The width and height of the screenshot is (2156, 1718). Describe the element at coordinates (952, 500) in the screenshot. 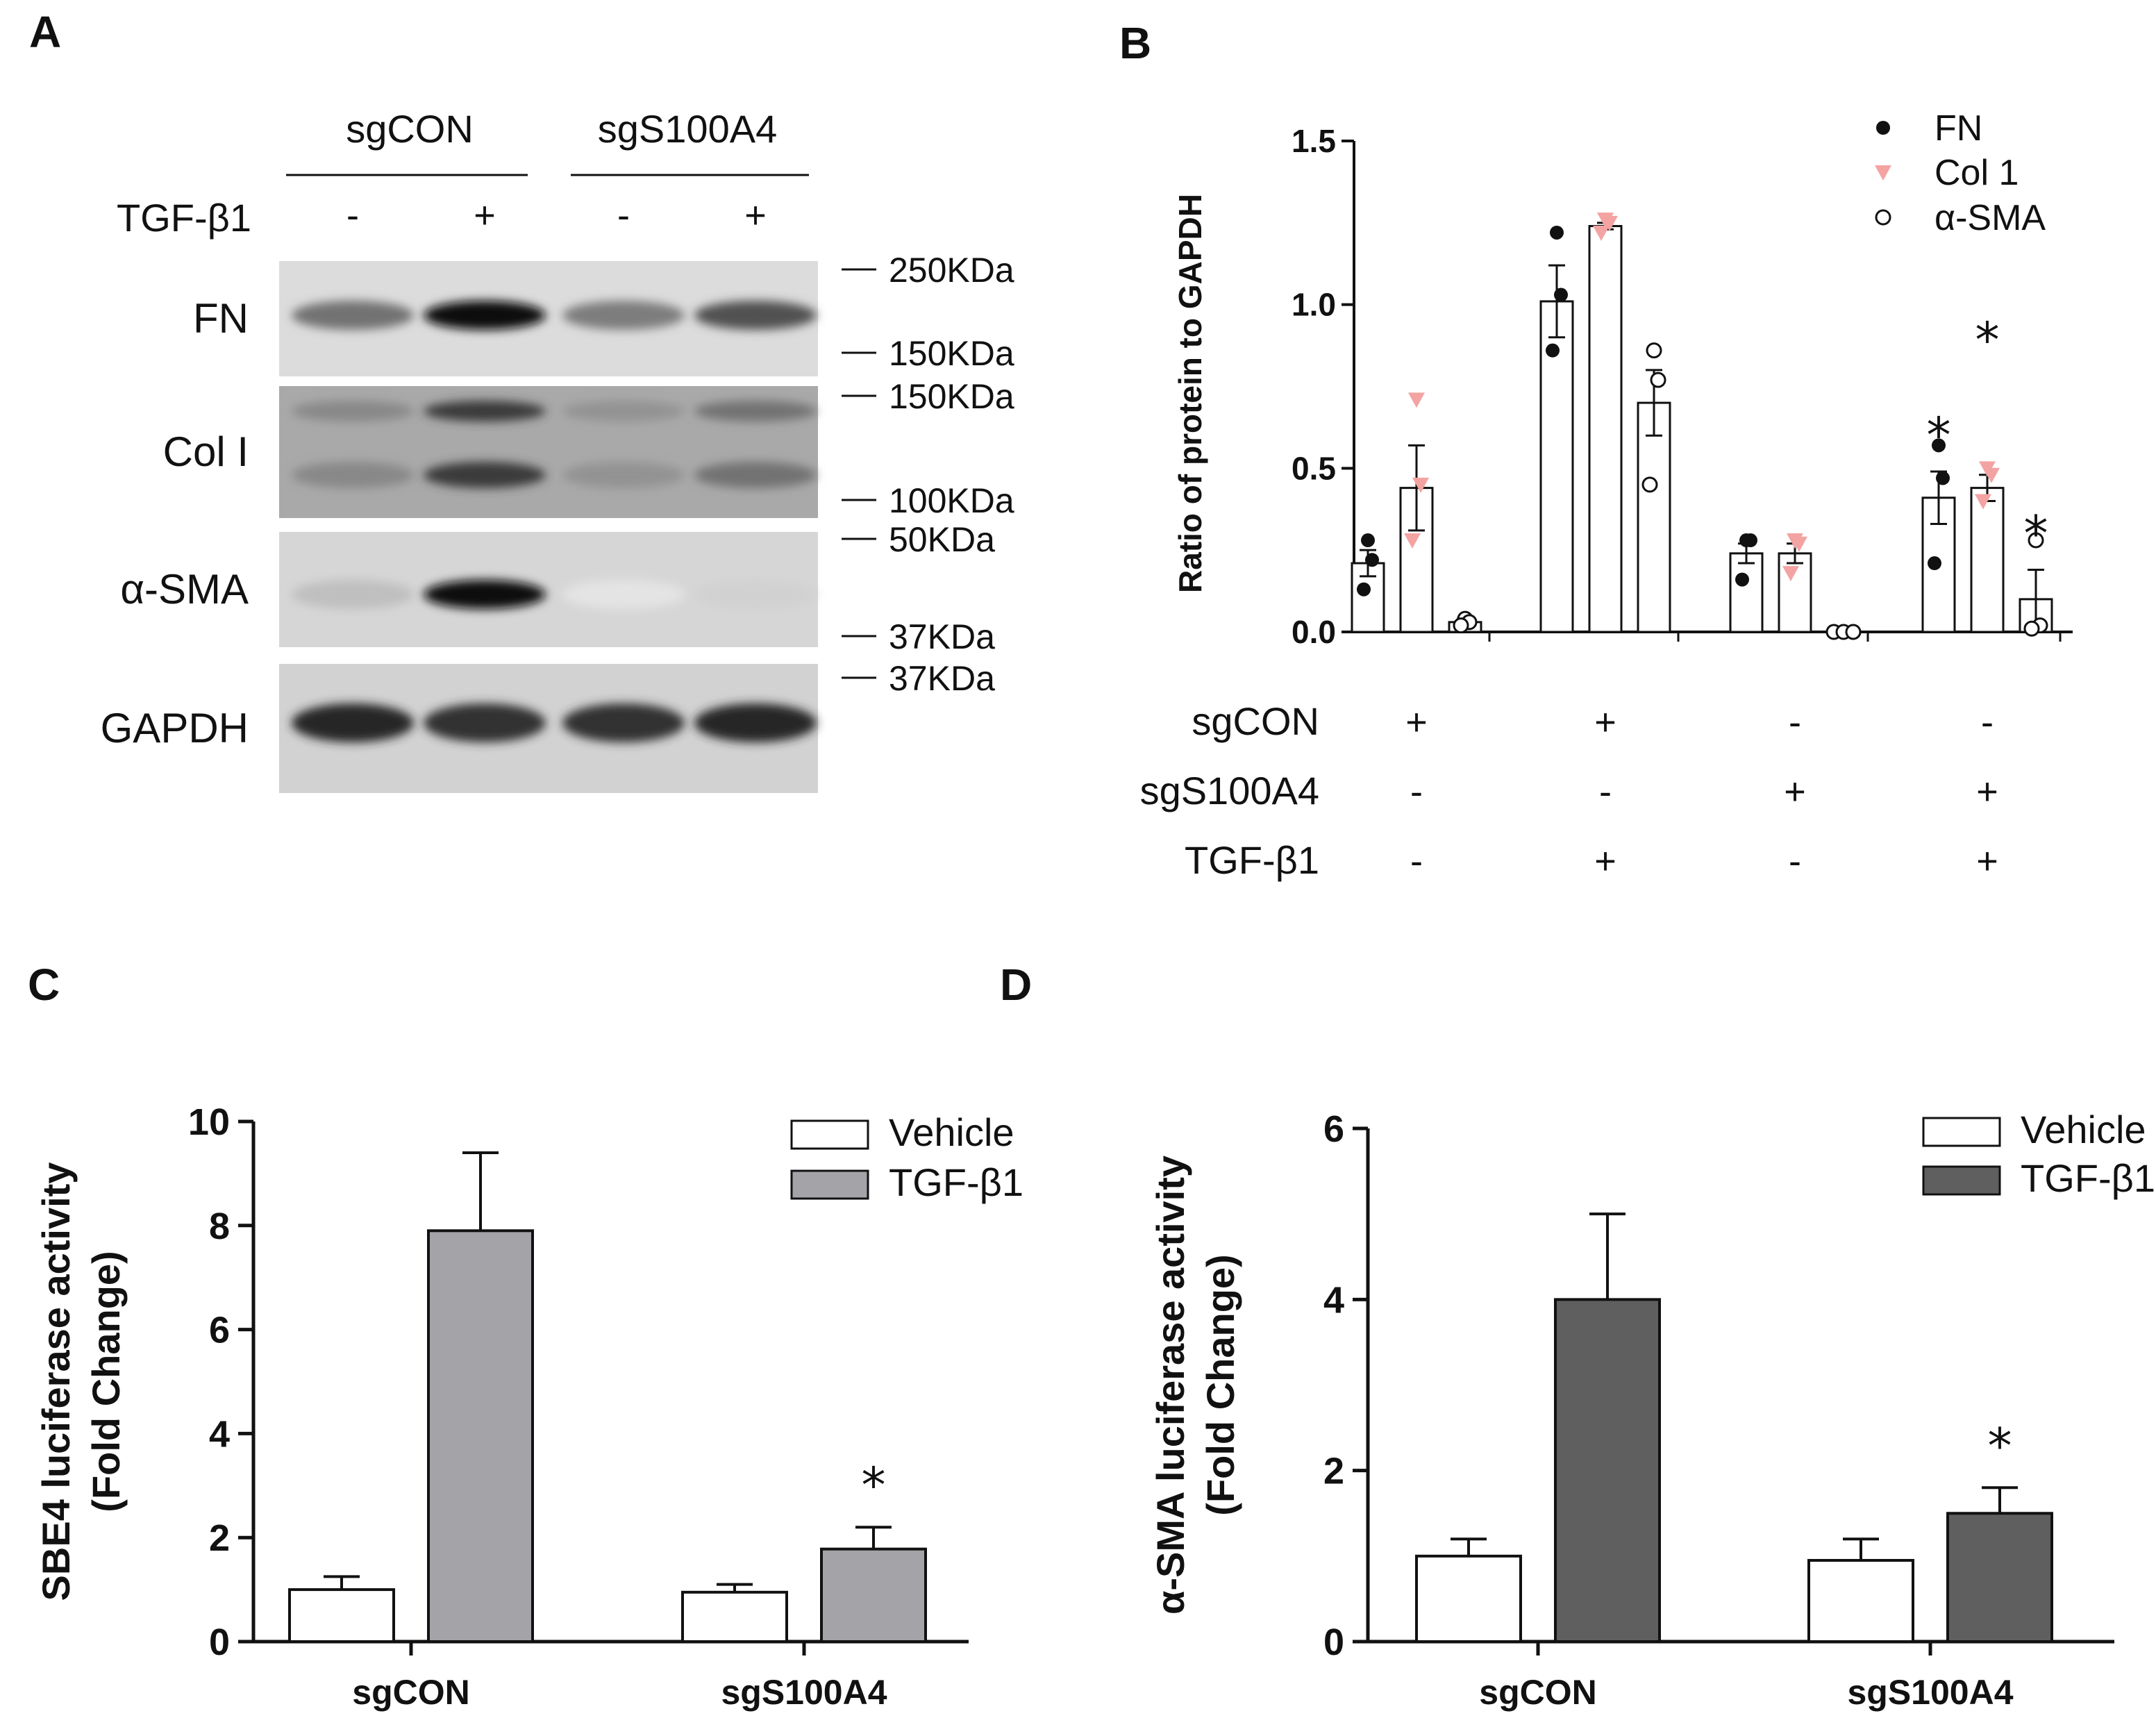

I see `molecular-weight-marker: 100KDa` at that location.